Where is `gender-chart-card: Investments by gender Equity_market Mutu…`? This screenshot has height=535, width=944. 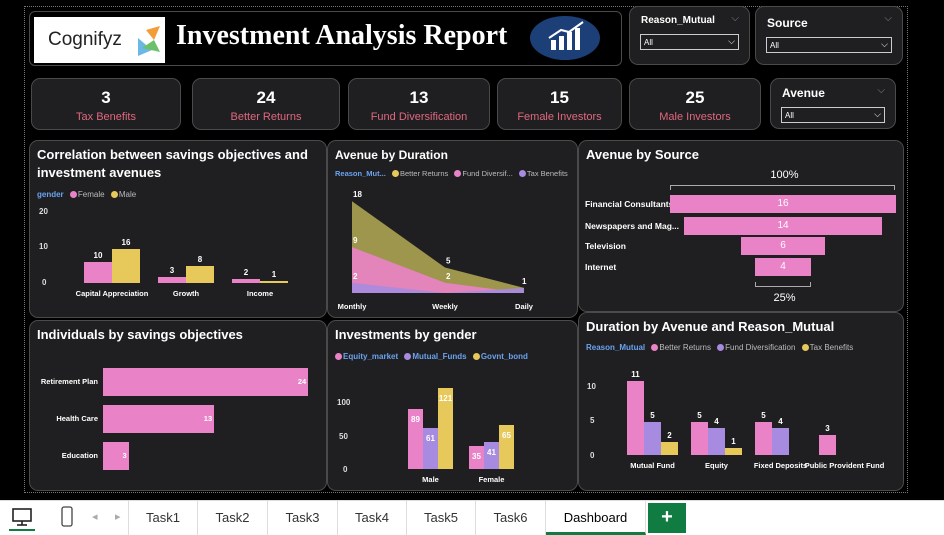
gender-chart-card: Investments by gender Equity_market Mutu… is located at coordinates (452, 405).